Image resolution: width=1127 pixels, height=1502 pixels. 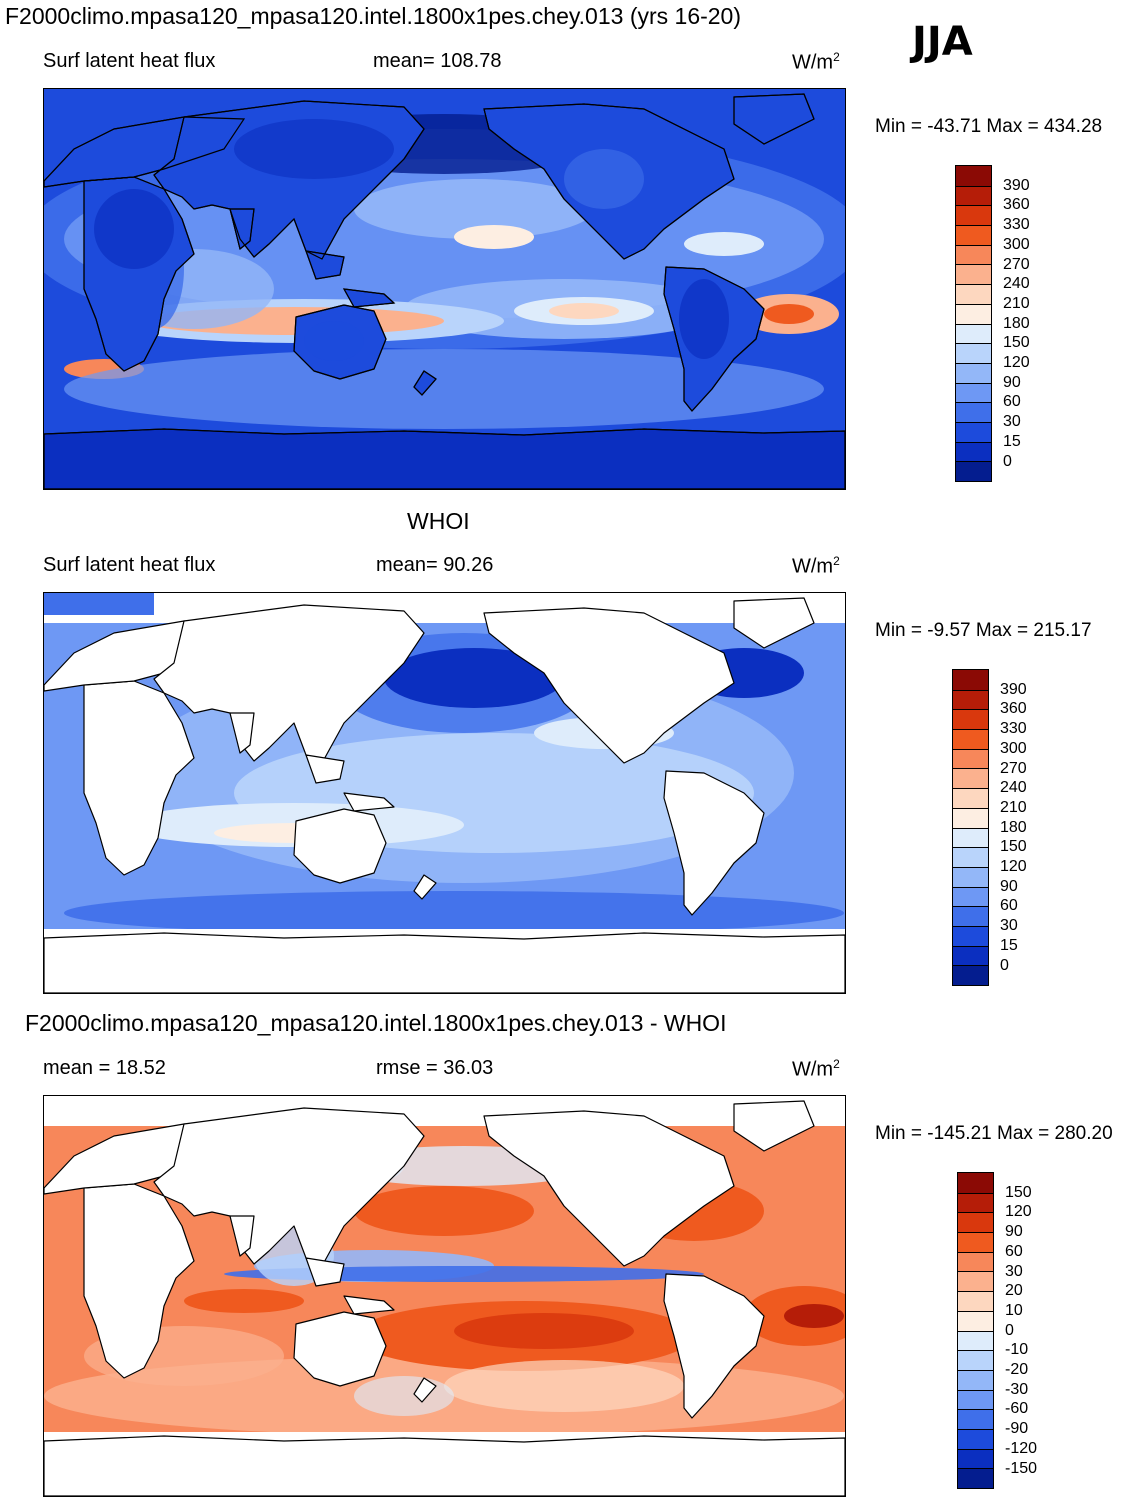 What do you see at coordinates (129, 565) in the screenshot?
I see `panel-2-variable: Surf latent heat flux` at bounding box center [129, 565].